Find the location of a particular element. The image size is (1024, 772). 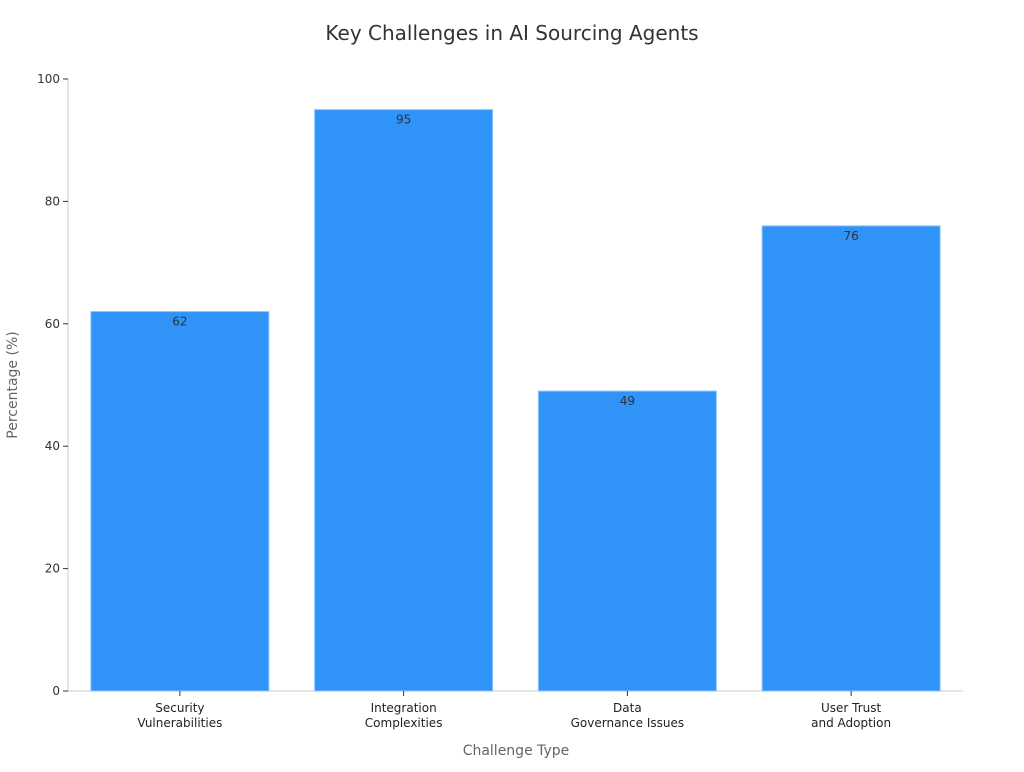

x-tick-label: Governance Issues is located at coordinates (628, 723).